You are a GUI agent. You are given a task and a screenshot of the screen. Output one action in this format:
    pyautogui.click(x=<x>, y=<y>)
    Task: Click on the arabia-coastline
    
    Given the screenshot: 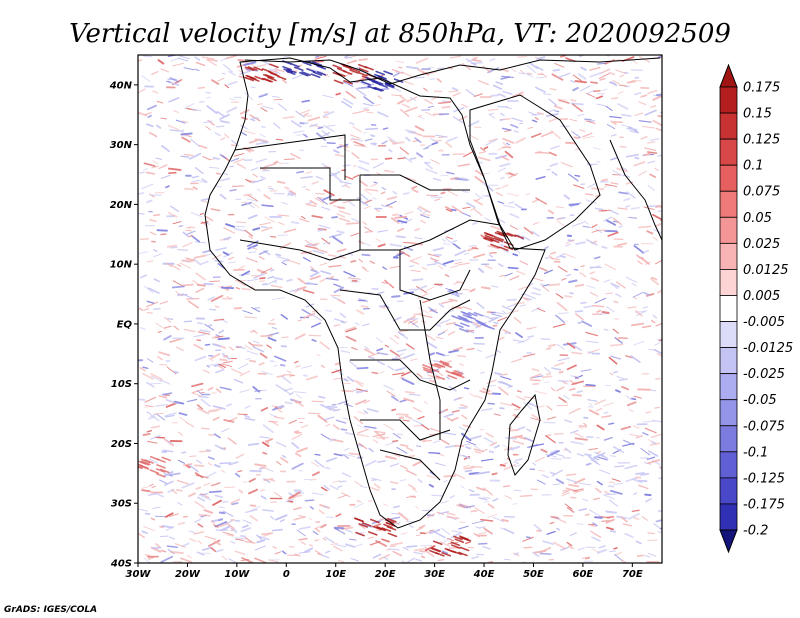 What is the action you would take?
    pyautogui.click(x=535, y=172)
    